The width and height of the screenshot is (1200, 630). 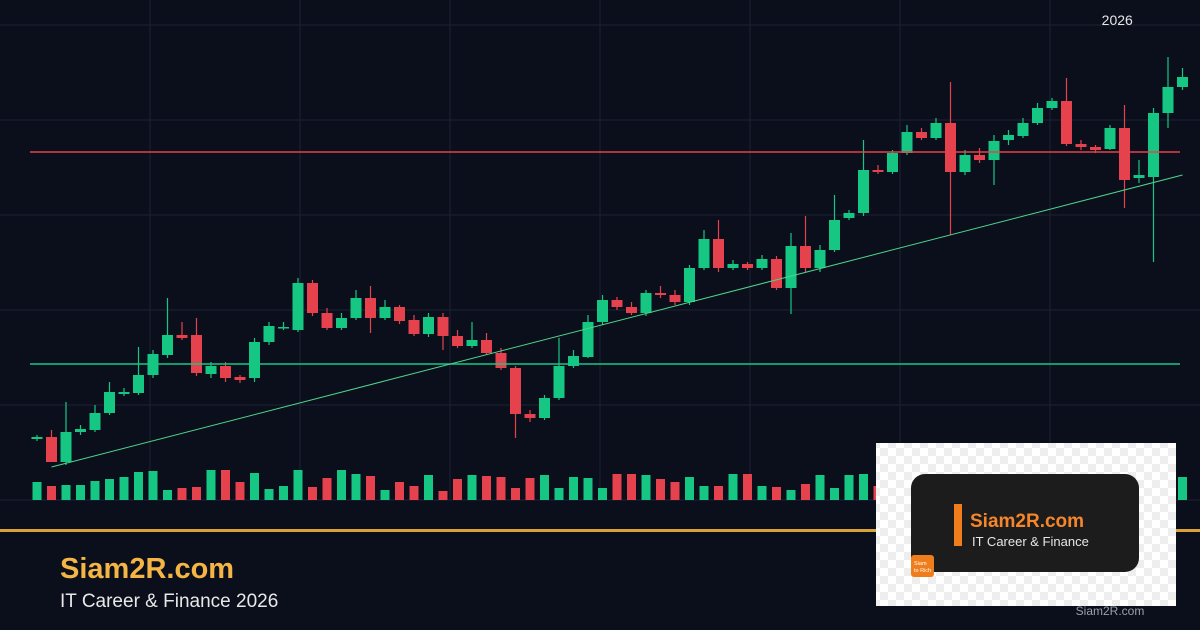 I want to click on badge-line: Siam, so click(x=920, y=564).